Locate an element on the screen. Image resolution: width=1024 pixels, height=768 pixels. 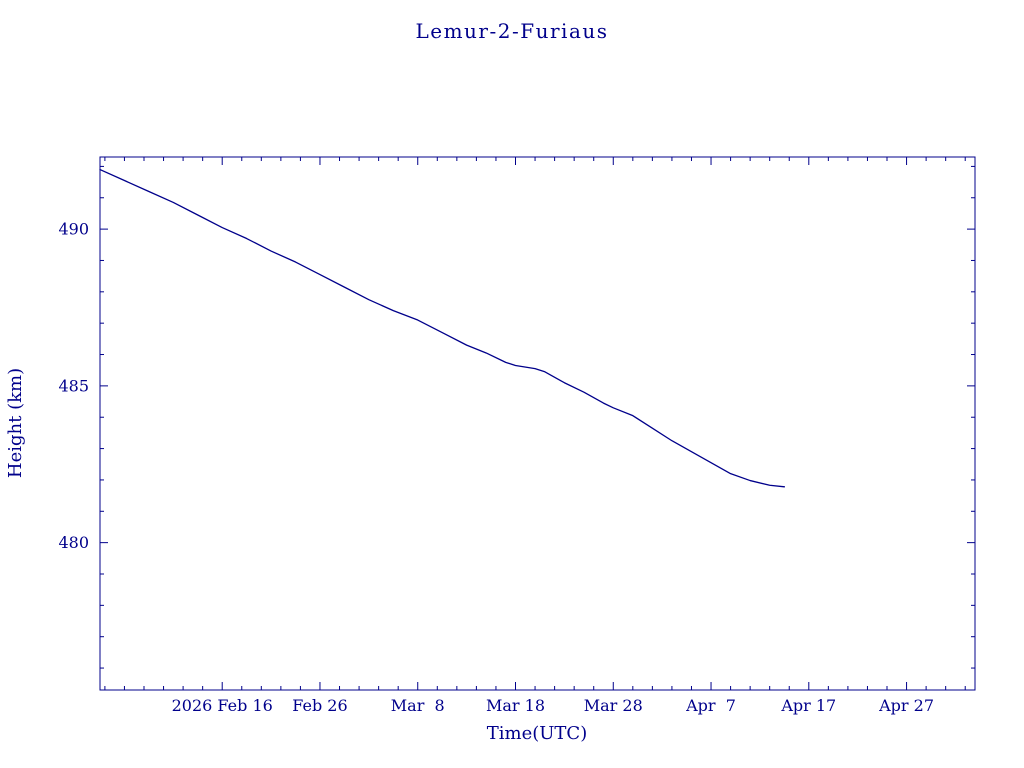
x-tick-label: Feb 26 is located at coordinates (319, 705).